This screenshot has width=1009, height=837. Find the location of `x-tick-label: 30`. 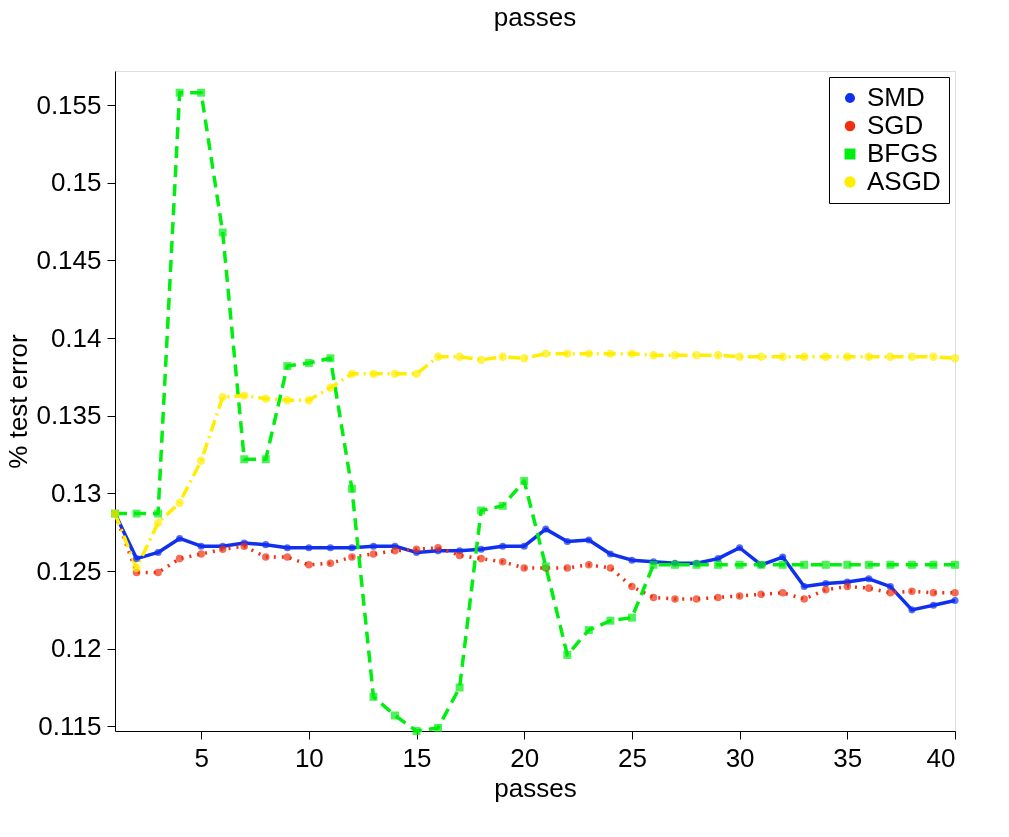

x-tick-label: 30 is located at coordinates (740, 757).